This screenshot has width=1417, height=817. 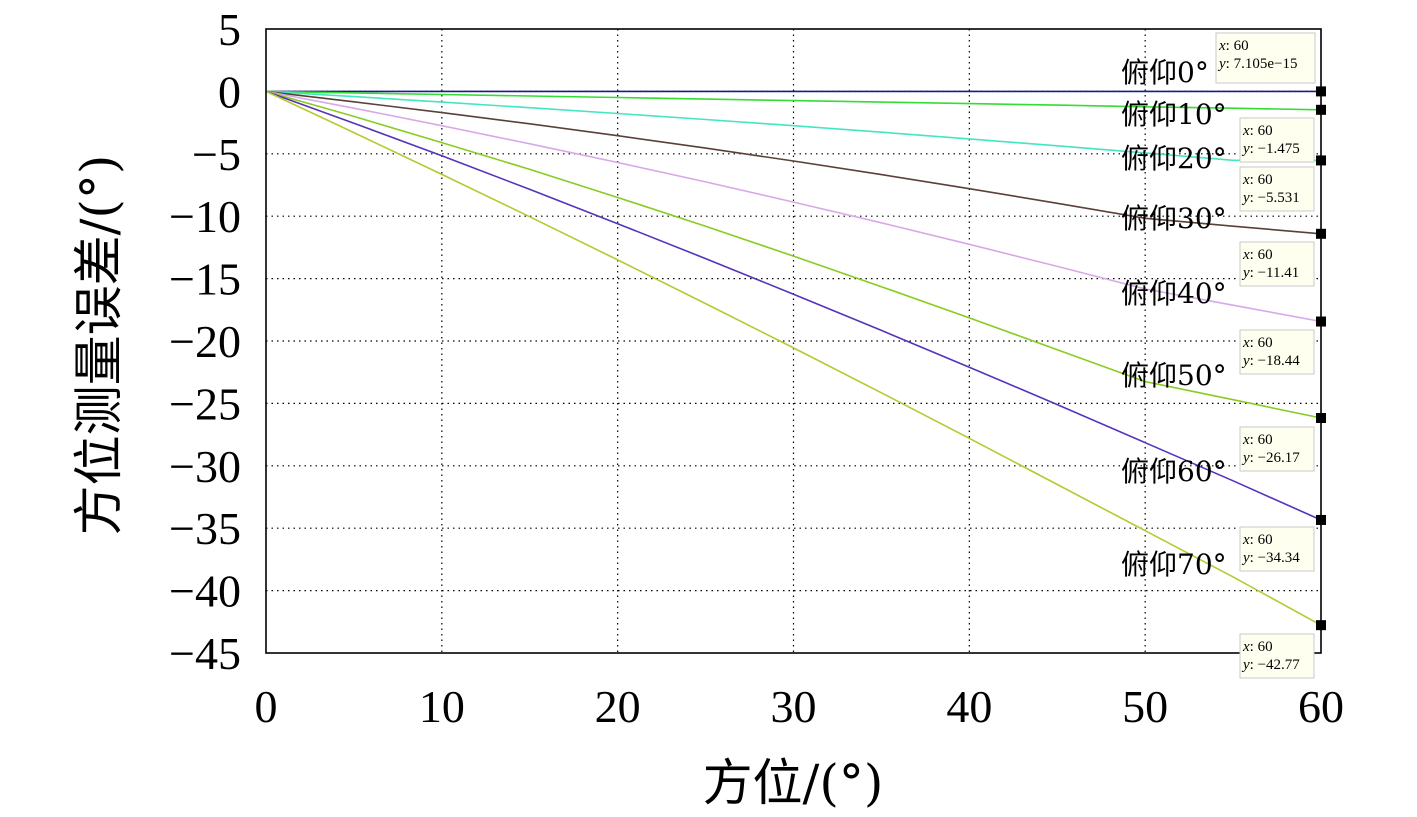 I want to click on y-tick-label: −20, so click(x=205, y=341).